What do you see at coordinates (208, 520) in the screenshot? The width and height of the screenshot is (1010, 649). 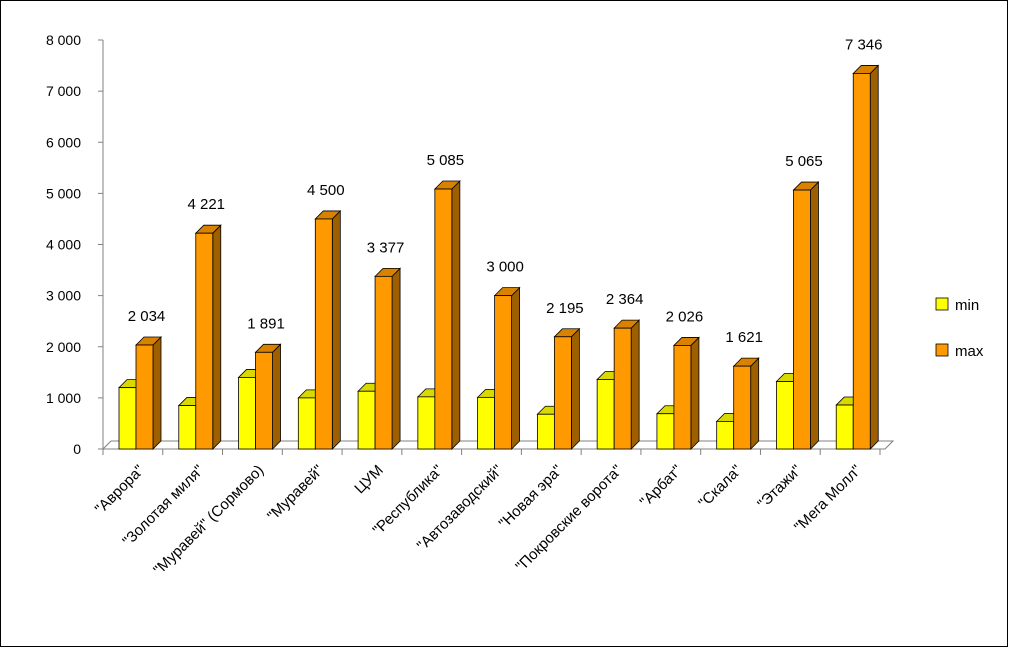 I see `category-label: "Муравей" (Сормово)` at bounding box center [208, 520].